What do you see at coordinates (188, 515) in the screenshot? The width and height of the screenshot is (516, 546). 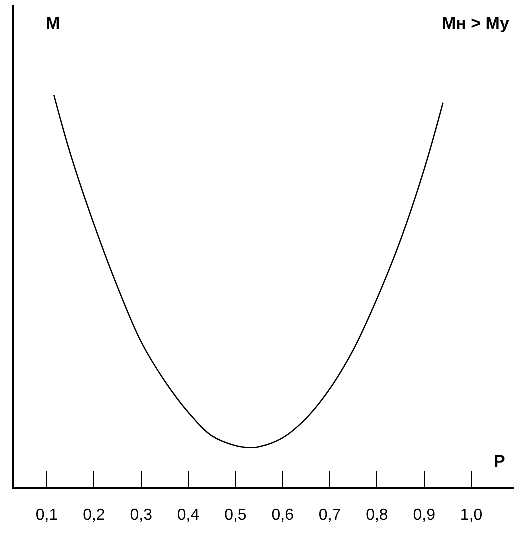 I see `x-tick-label: 0,4` at bounding box center [188, 515].